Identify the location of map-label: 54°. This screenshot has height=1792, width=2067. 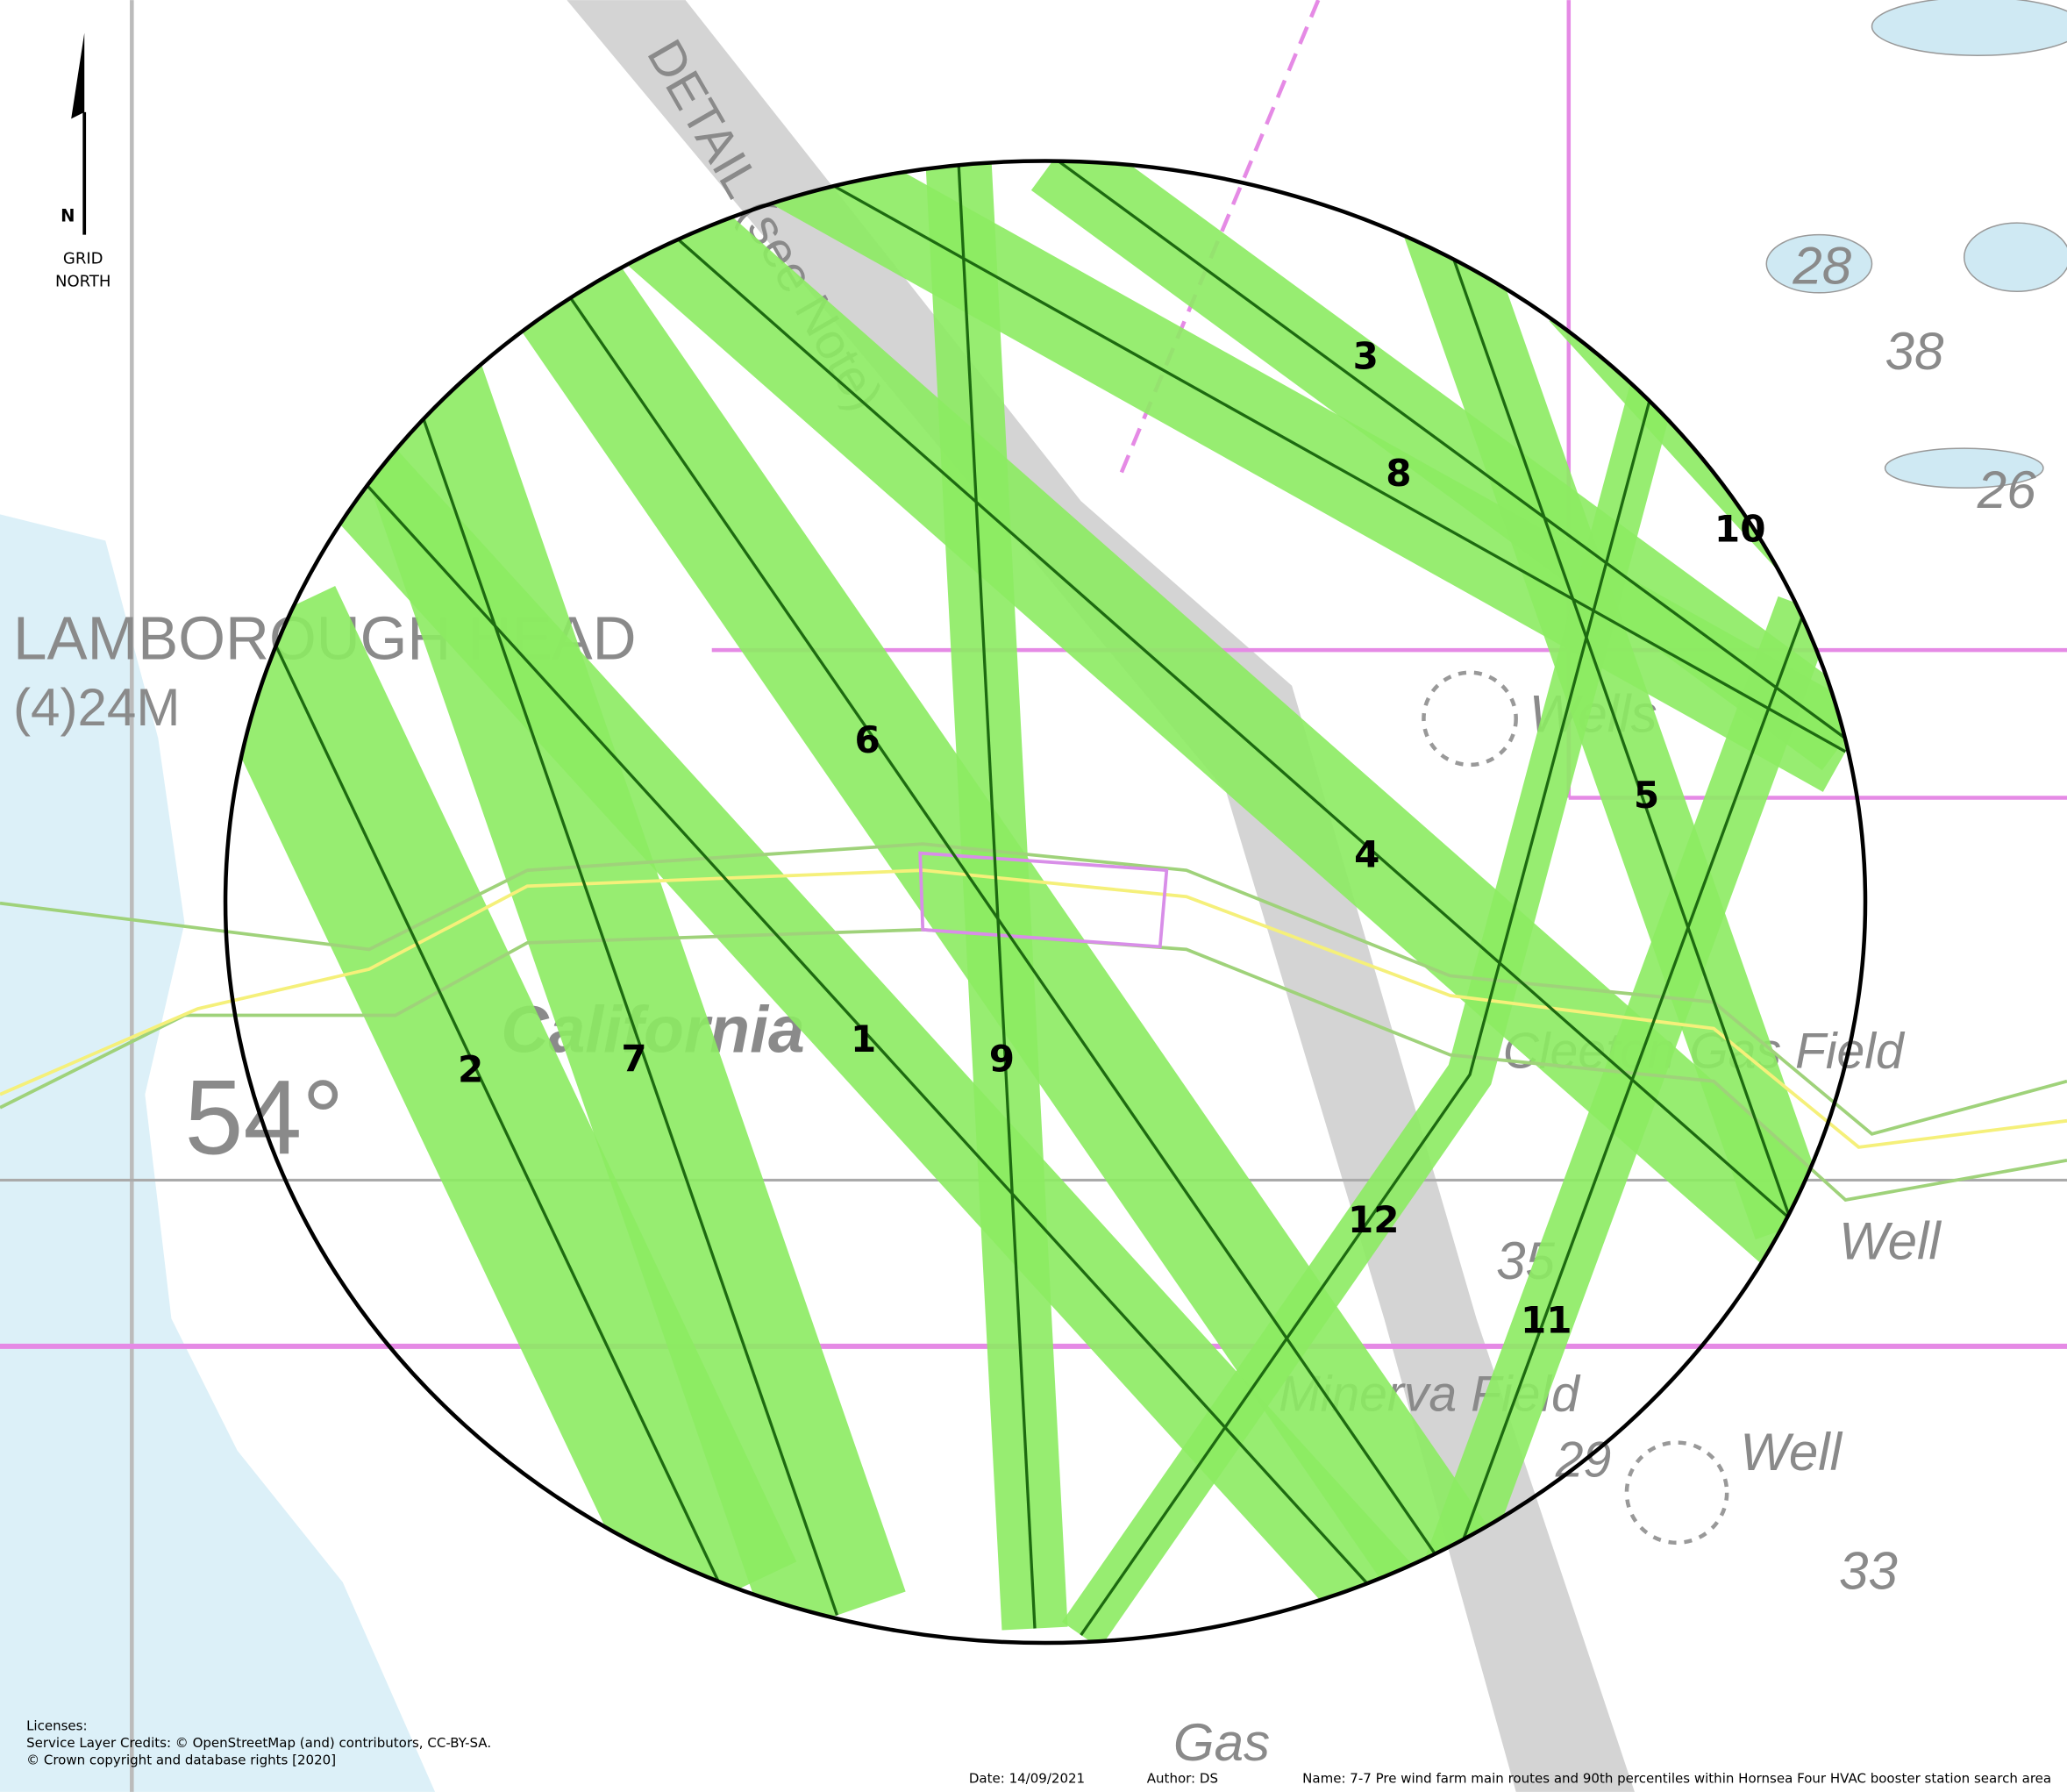
(264, 1117).